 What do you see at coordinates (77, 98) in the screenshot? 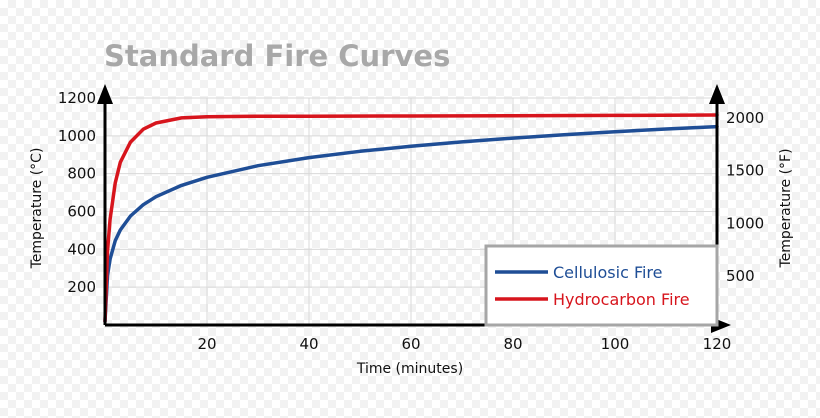
I see `y-tick-label-1200: 1200` at bounding box center [77, 98].